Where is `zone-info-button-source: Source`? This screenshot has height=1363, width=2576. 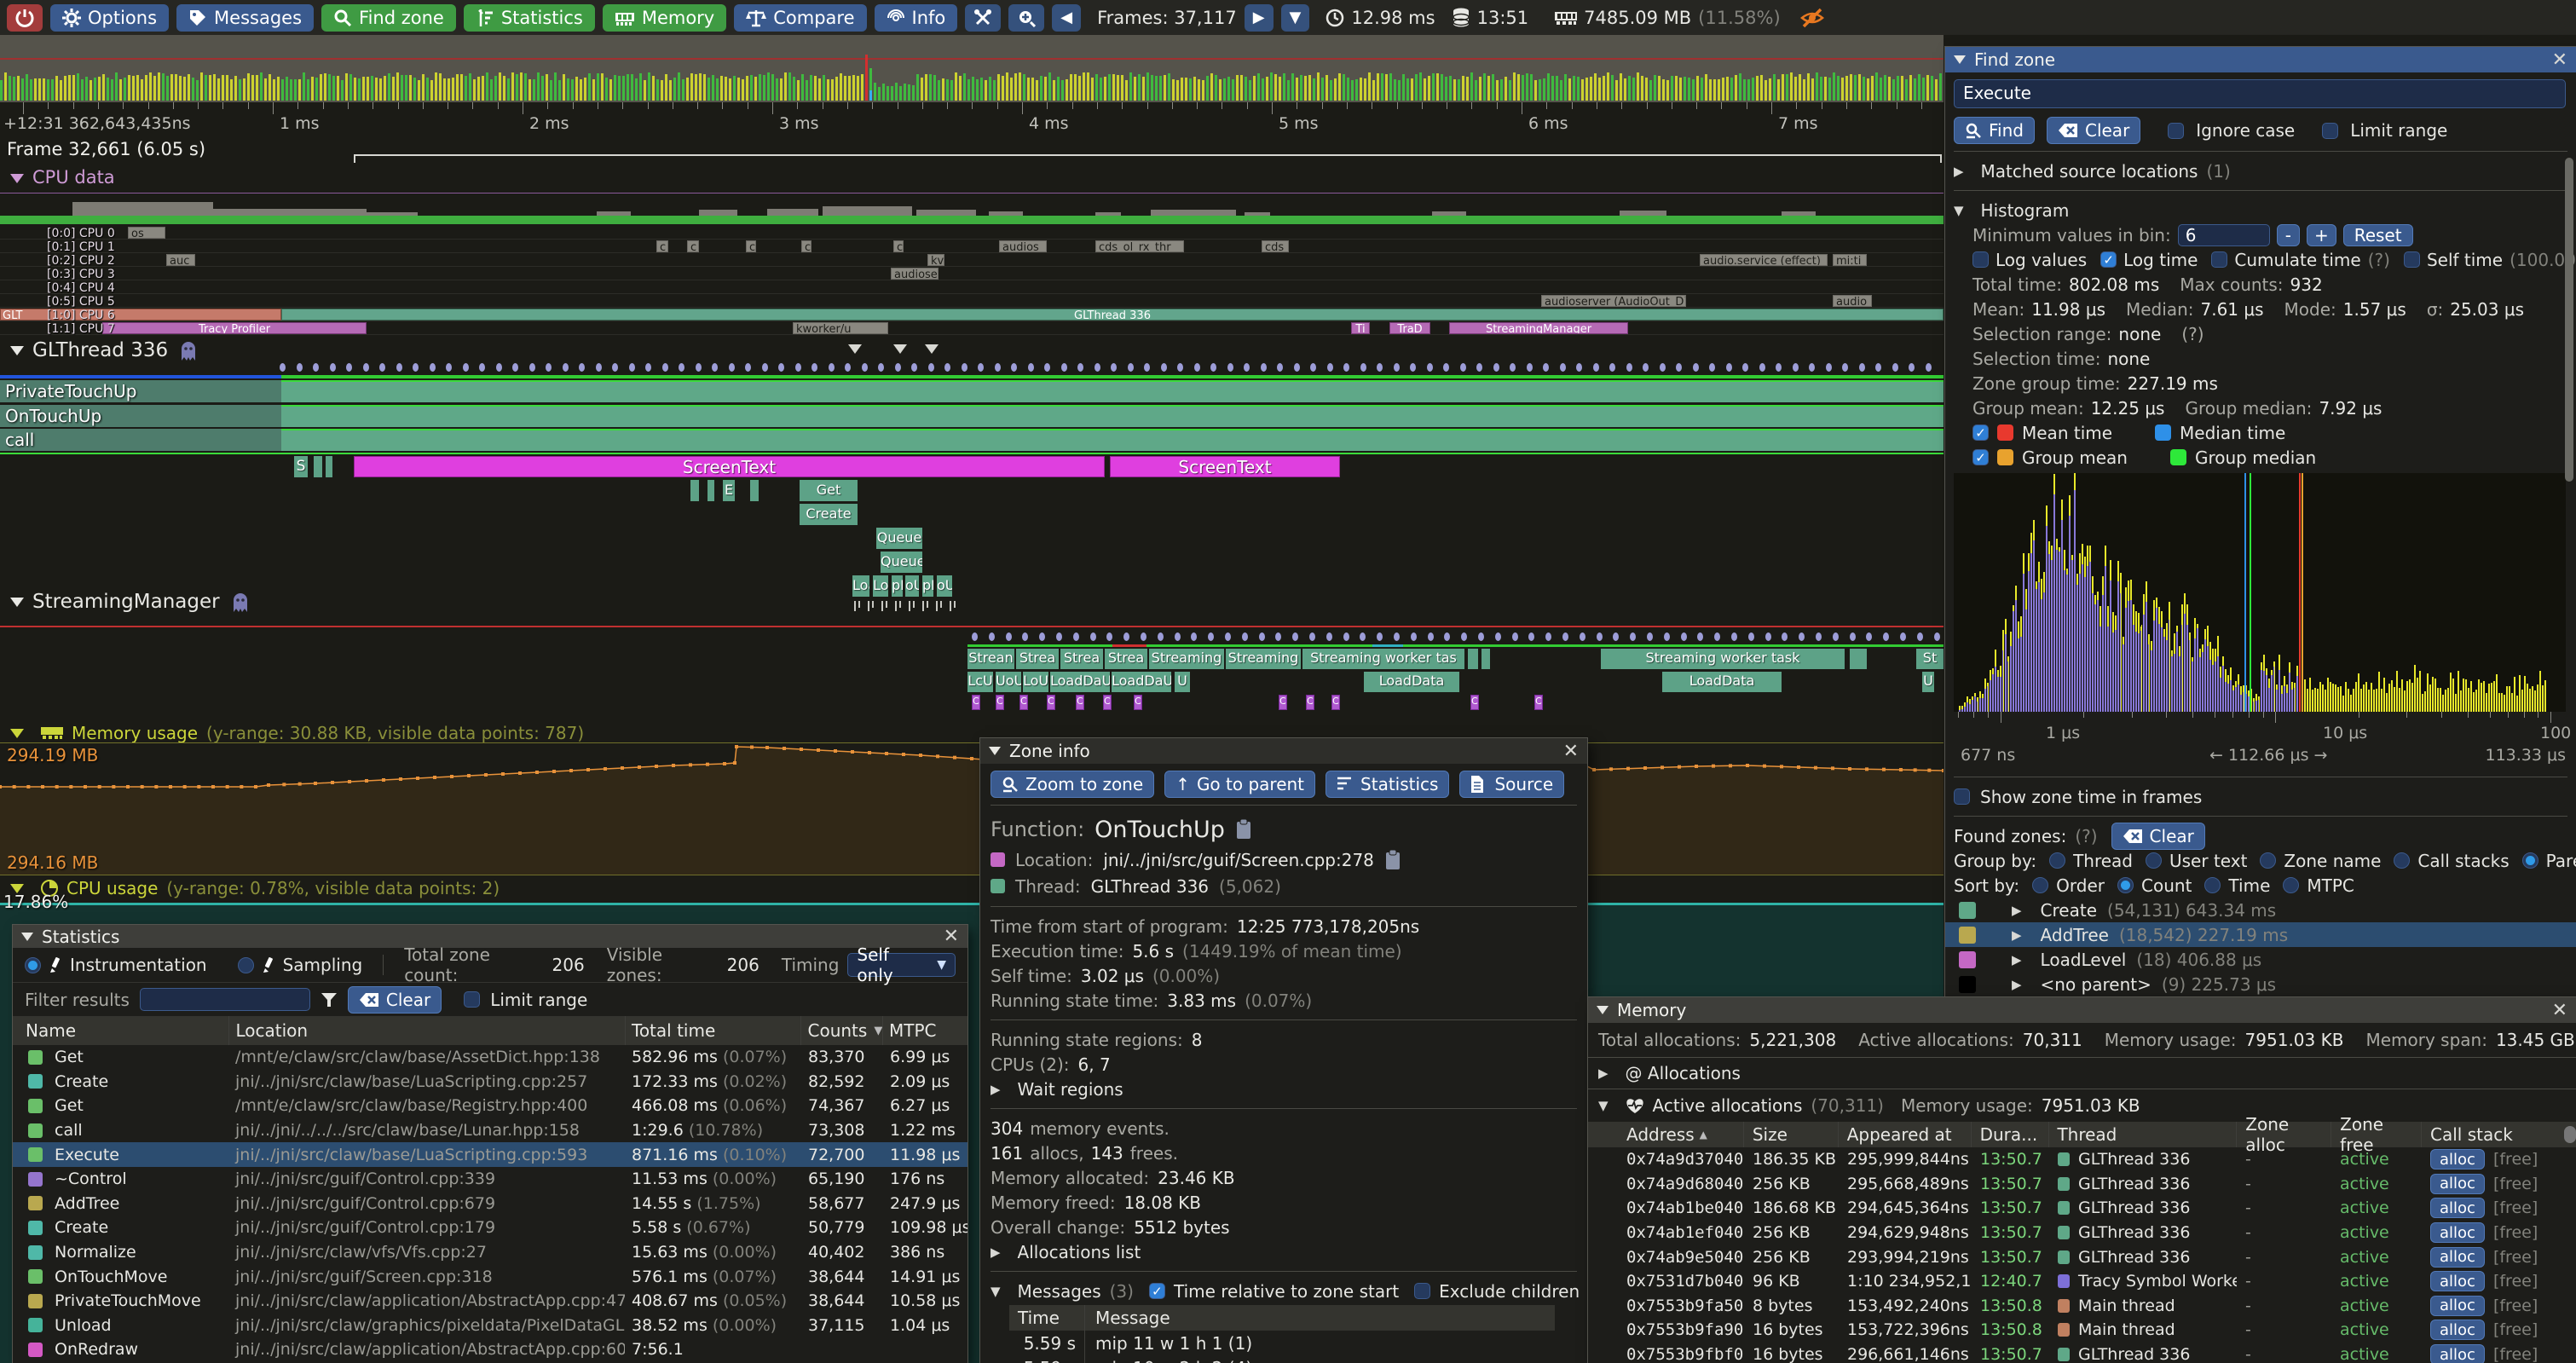 zone-info-button-source: Source is located at coordinates (1512, 785).